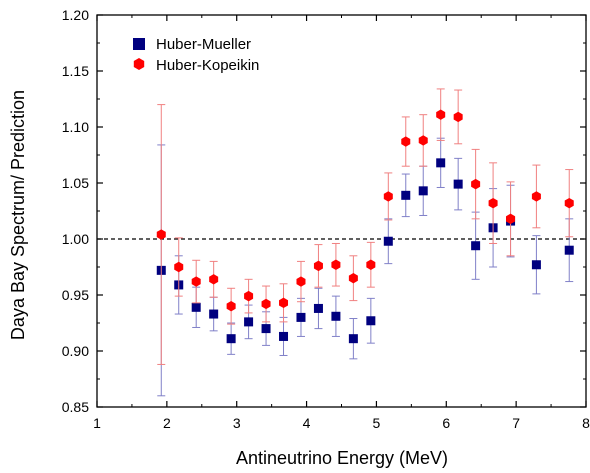 This screenshot has width=590, height=473. Describe the element at coordinates (377, 423) in the screenshot. I see `x-tick-label: 5` at that location.